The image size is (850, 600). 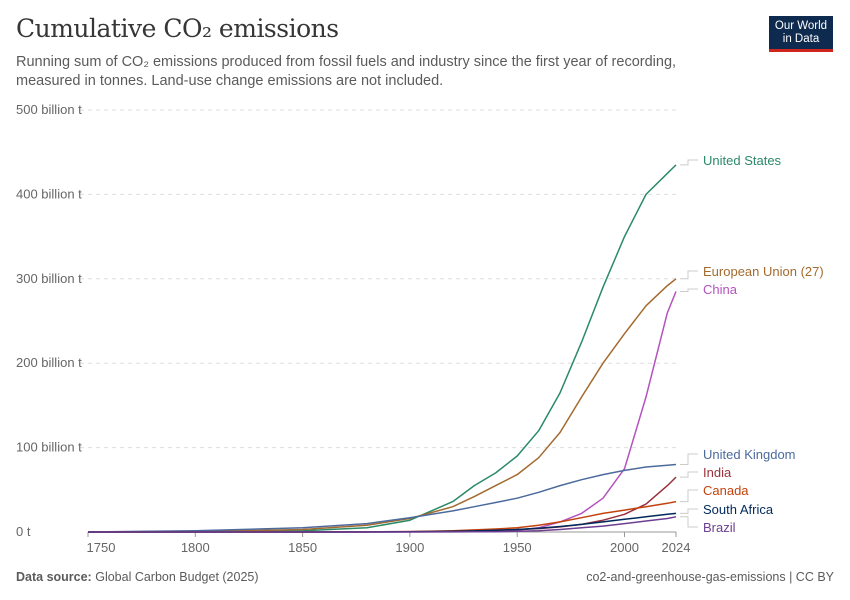 What do you see at coordinates (382, 524) in the screenshot?
I see `series-line-brazil` at bounding box center [382, 524].